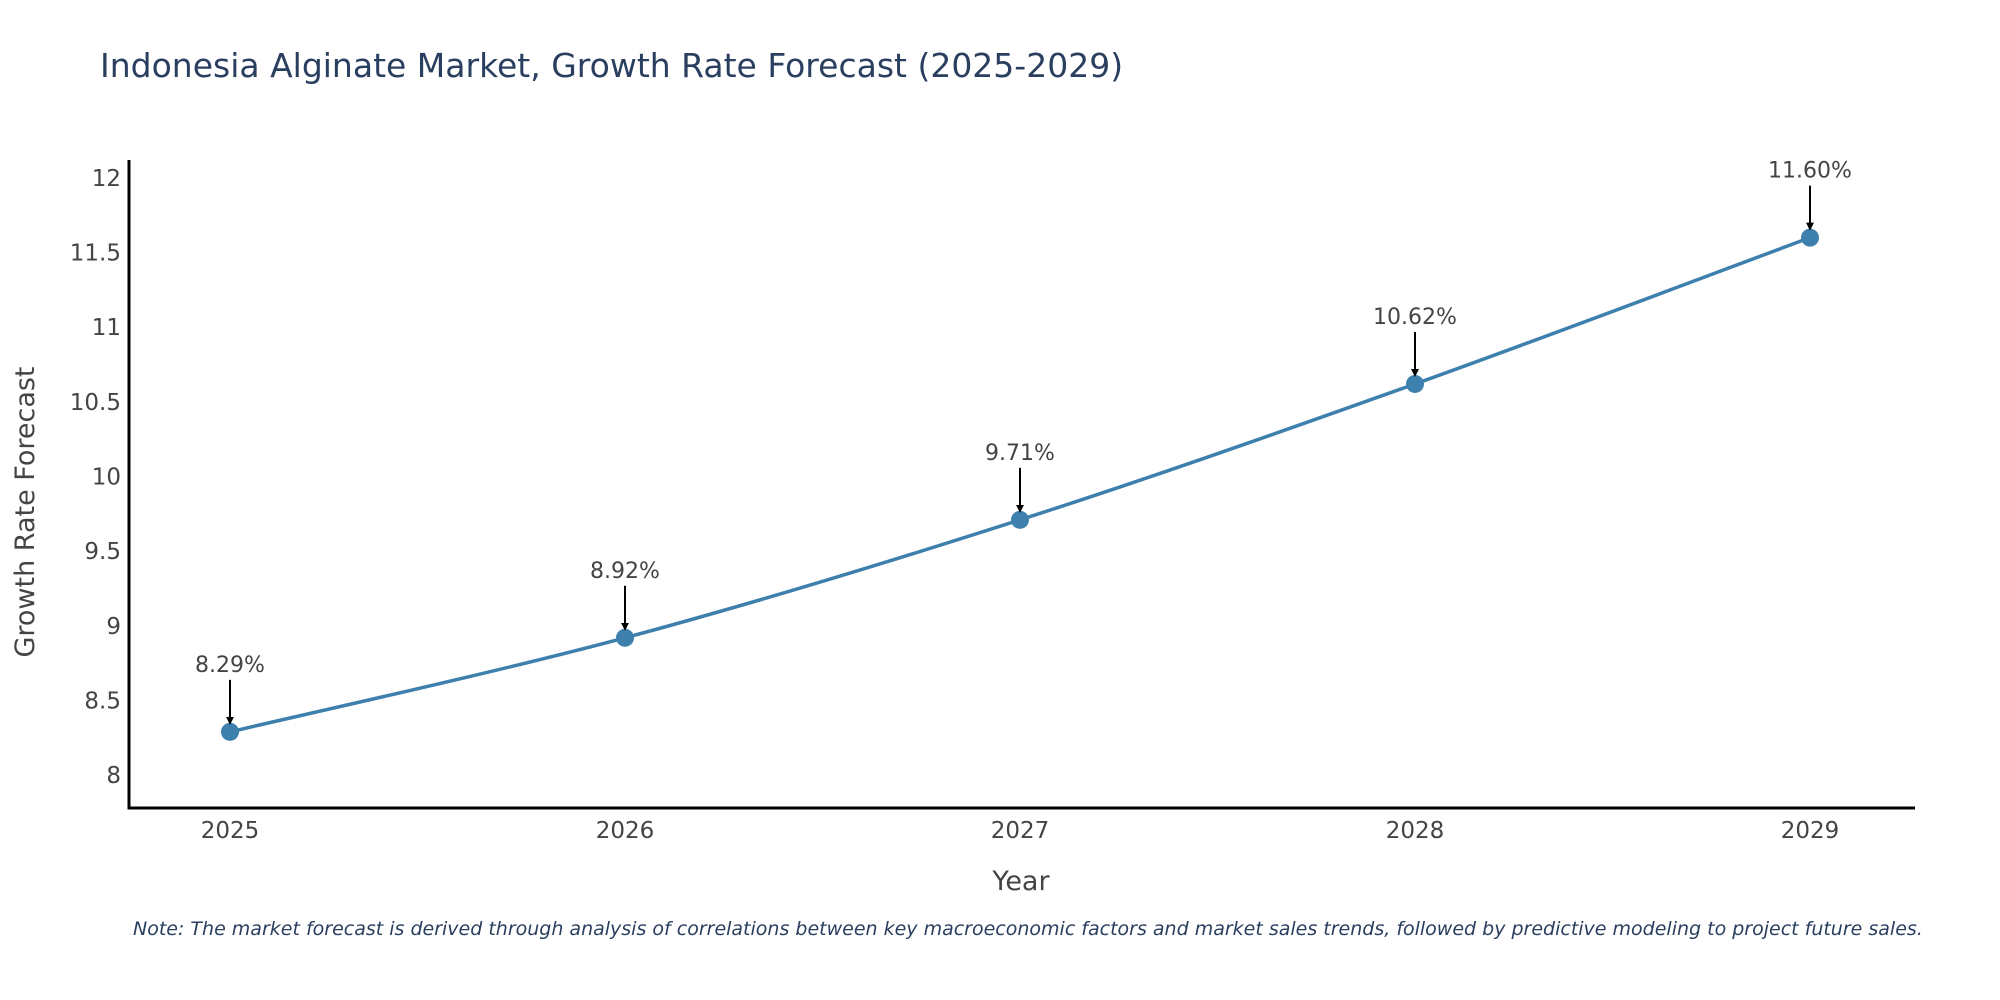  What do you see at coordinates (102, 552) in the screenshot?
I see `y-tick-label: 9.5` at bounding box center [102, 552].